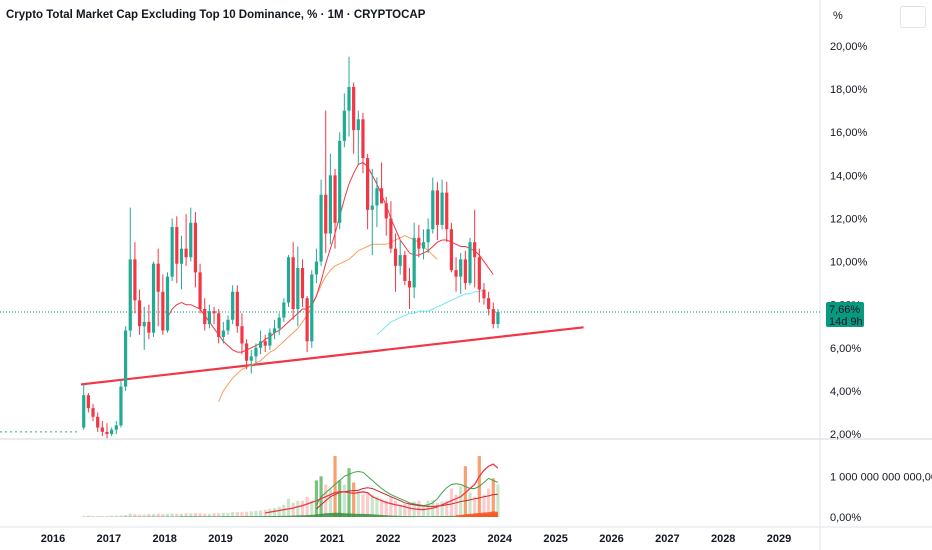 The width and height of the screenshot is (932, 550). What do you see at coordinates (881, 477) in the screenshot?
I see `volume-tick-label: 1 000 000 000 000,00%` at bounding box center [881, 477].